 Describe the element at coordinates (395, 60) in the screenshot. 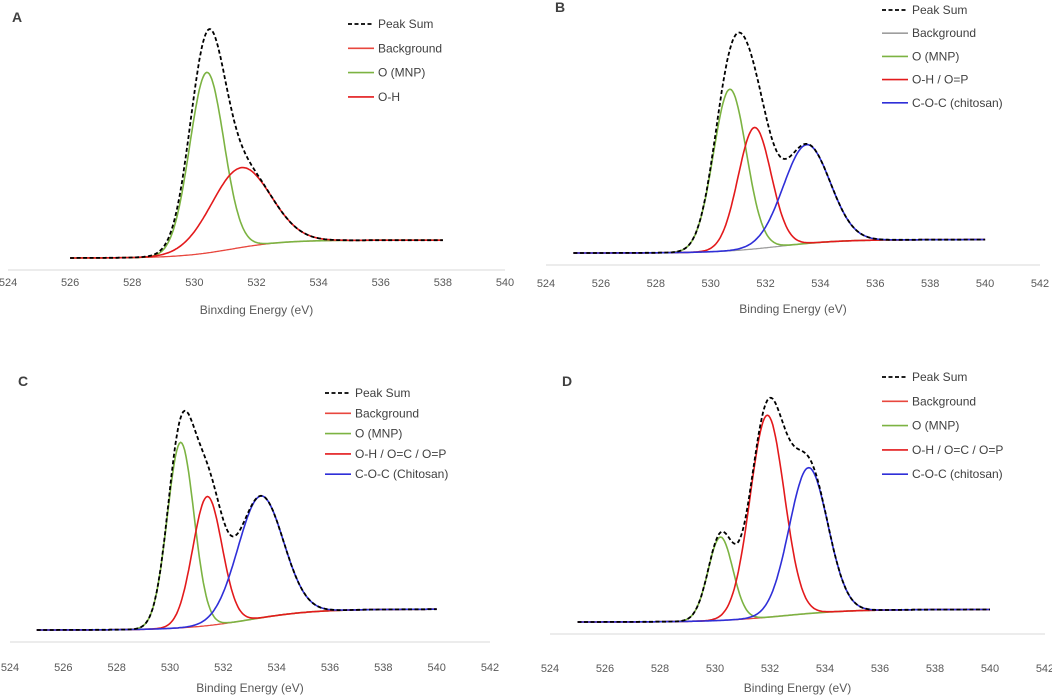

I see `legend: Peak Sum Background O (MNP) O-H` at that location.